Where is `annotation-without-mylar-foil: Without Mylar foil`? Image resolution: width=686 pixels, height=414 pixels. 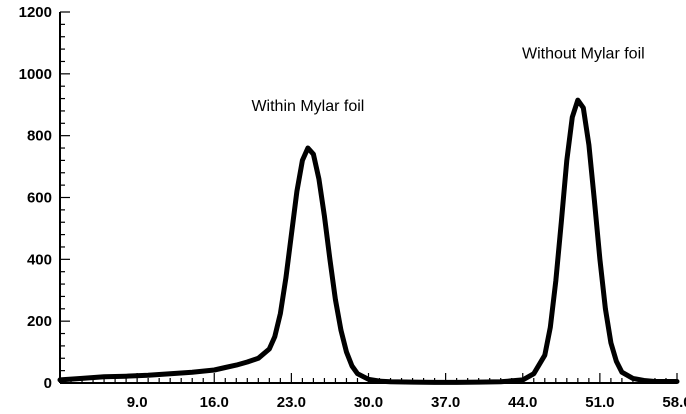 annotation-without-mylar-foil: Without Mylar foil is located at coordinates (583, 53).